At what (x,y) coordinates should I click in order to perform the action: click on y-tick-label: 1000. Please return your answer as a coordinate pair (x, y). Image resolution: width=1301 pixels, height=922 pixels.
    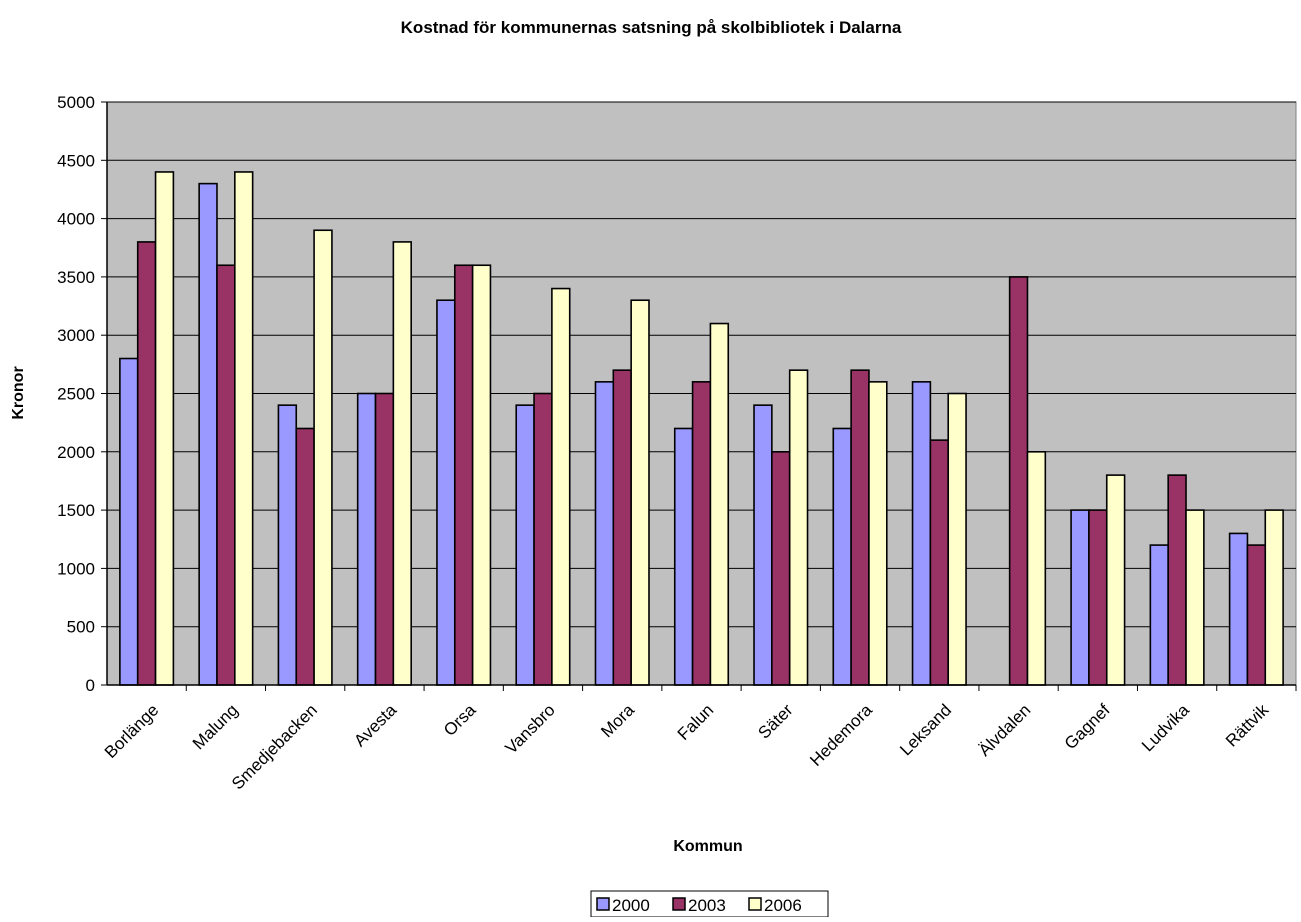
    Looking at the image, I should click on (76, 568).